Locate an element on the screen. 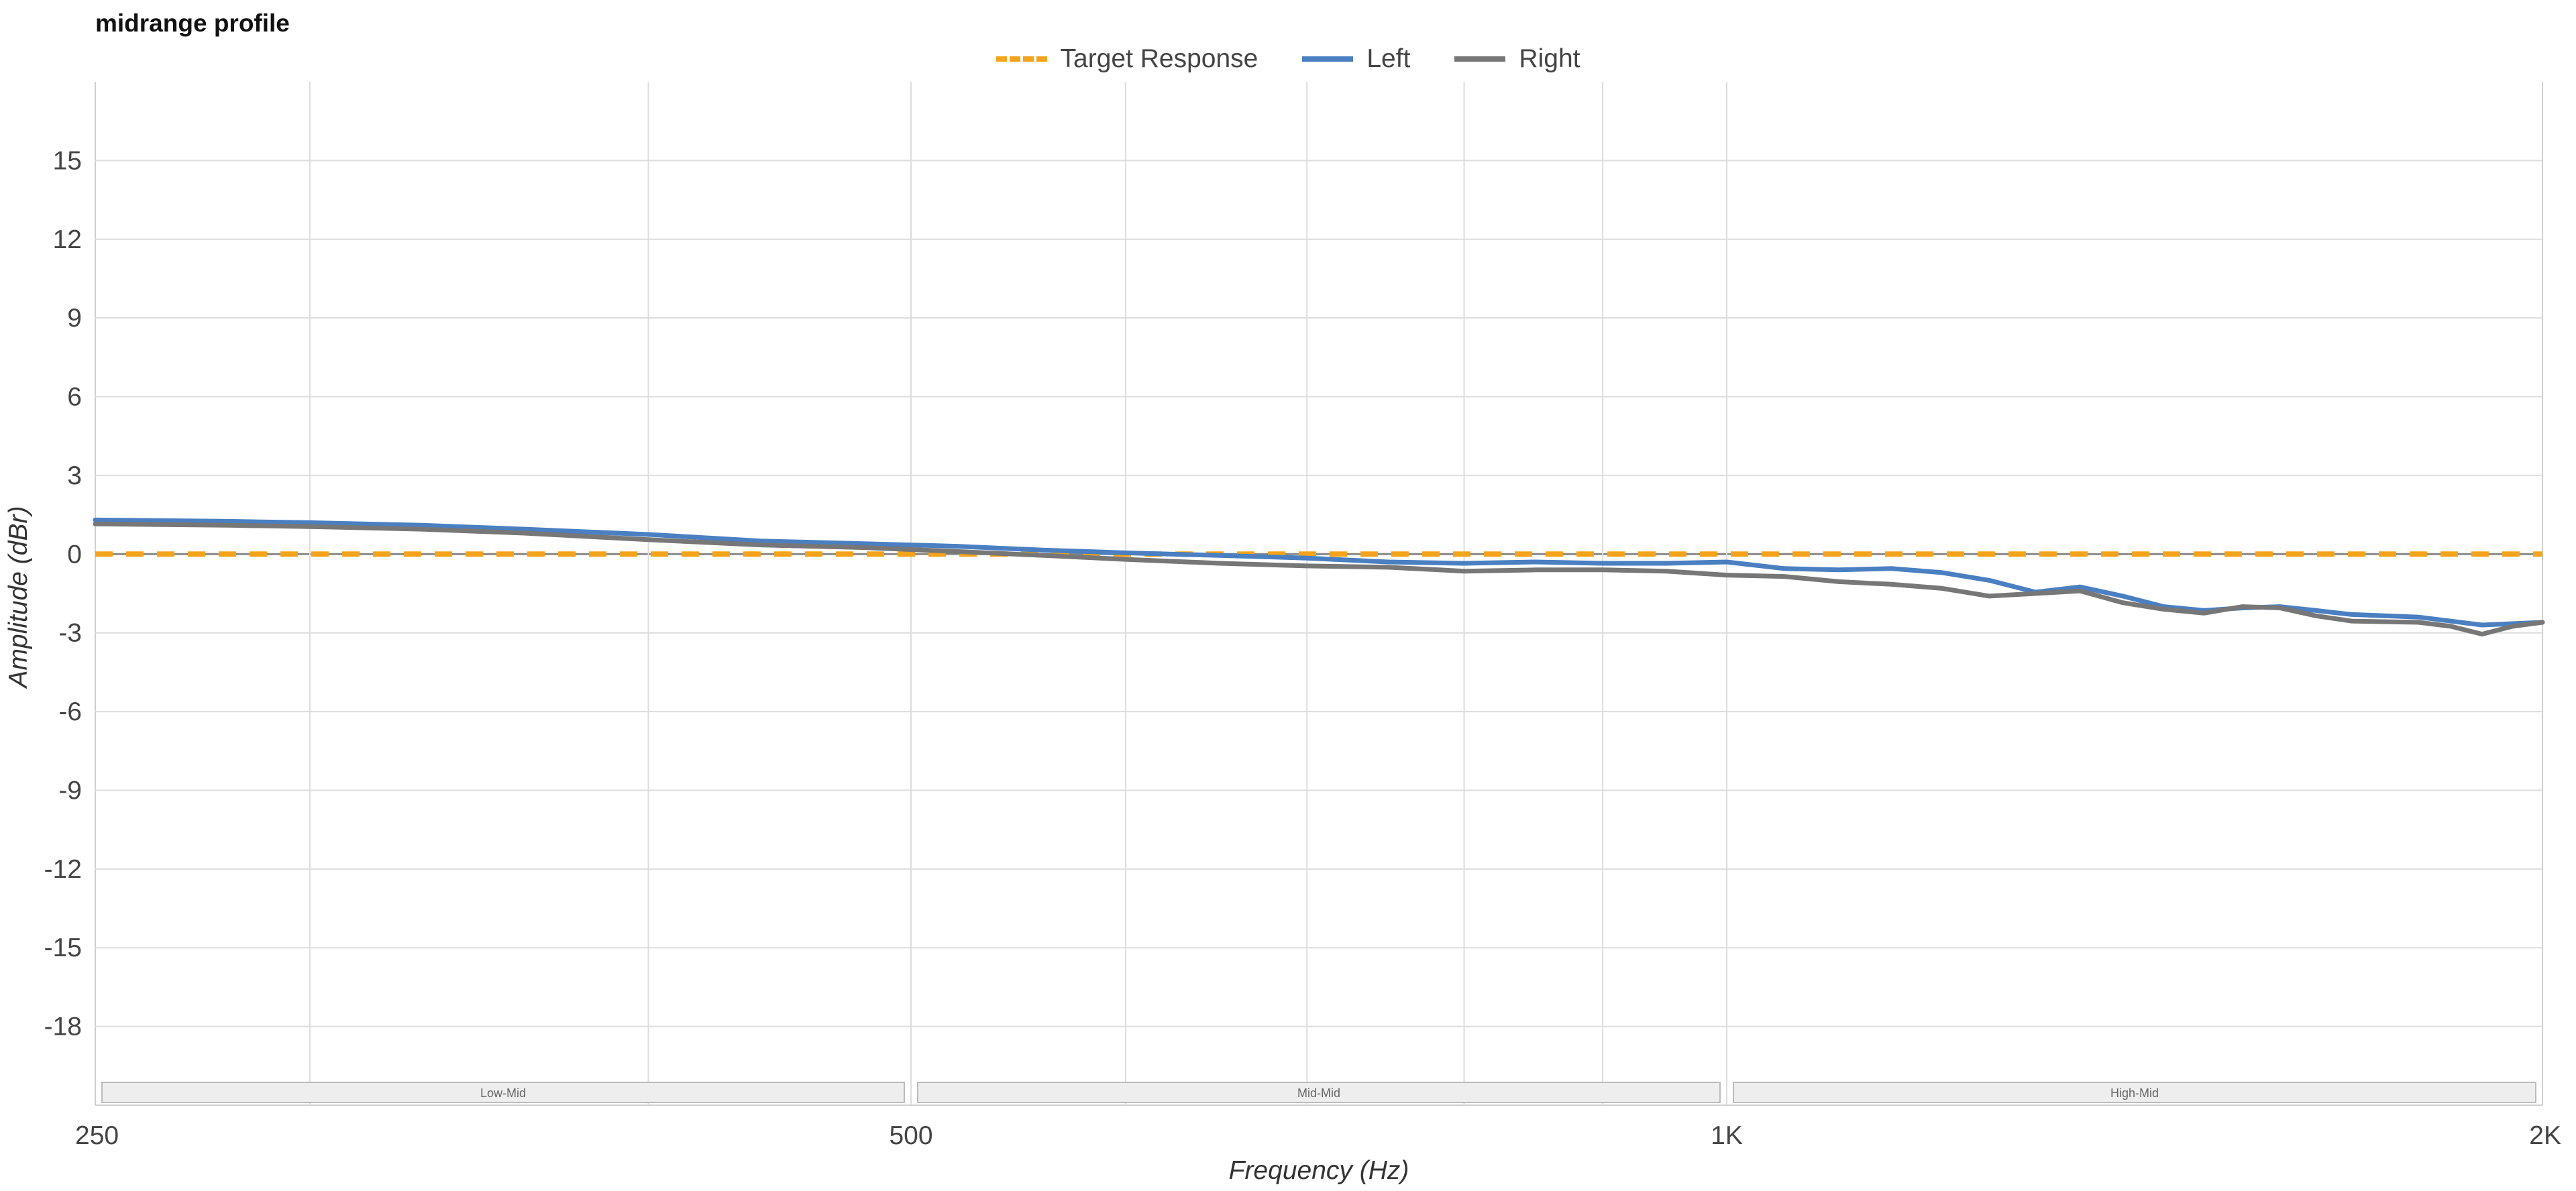  x-tick-label: 250 is located at coordinates (97, 1136).